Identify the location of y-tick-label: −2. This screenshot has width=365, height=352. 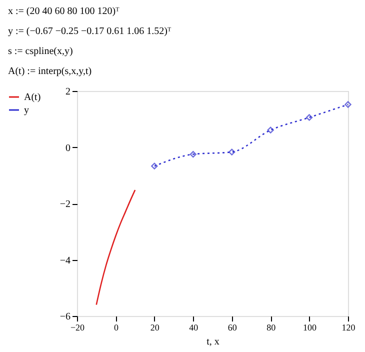
(65, 204).